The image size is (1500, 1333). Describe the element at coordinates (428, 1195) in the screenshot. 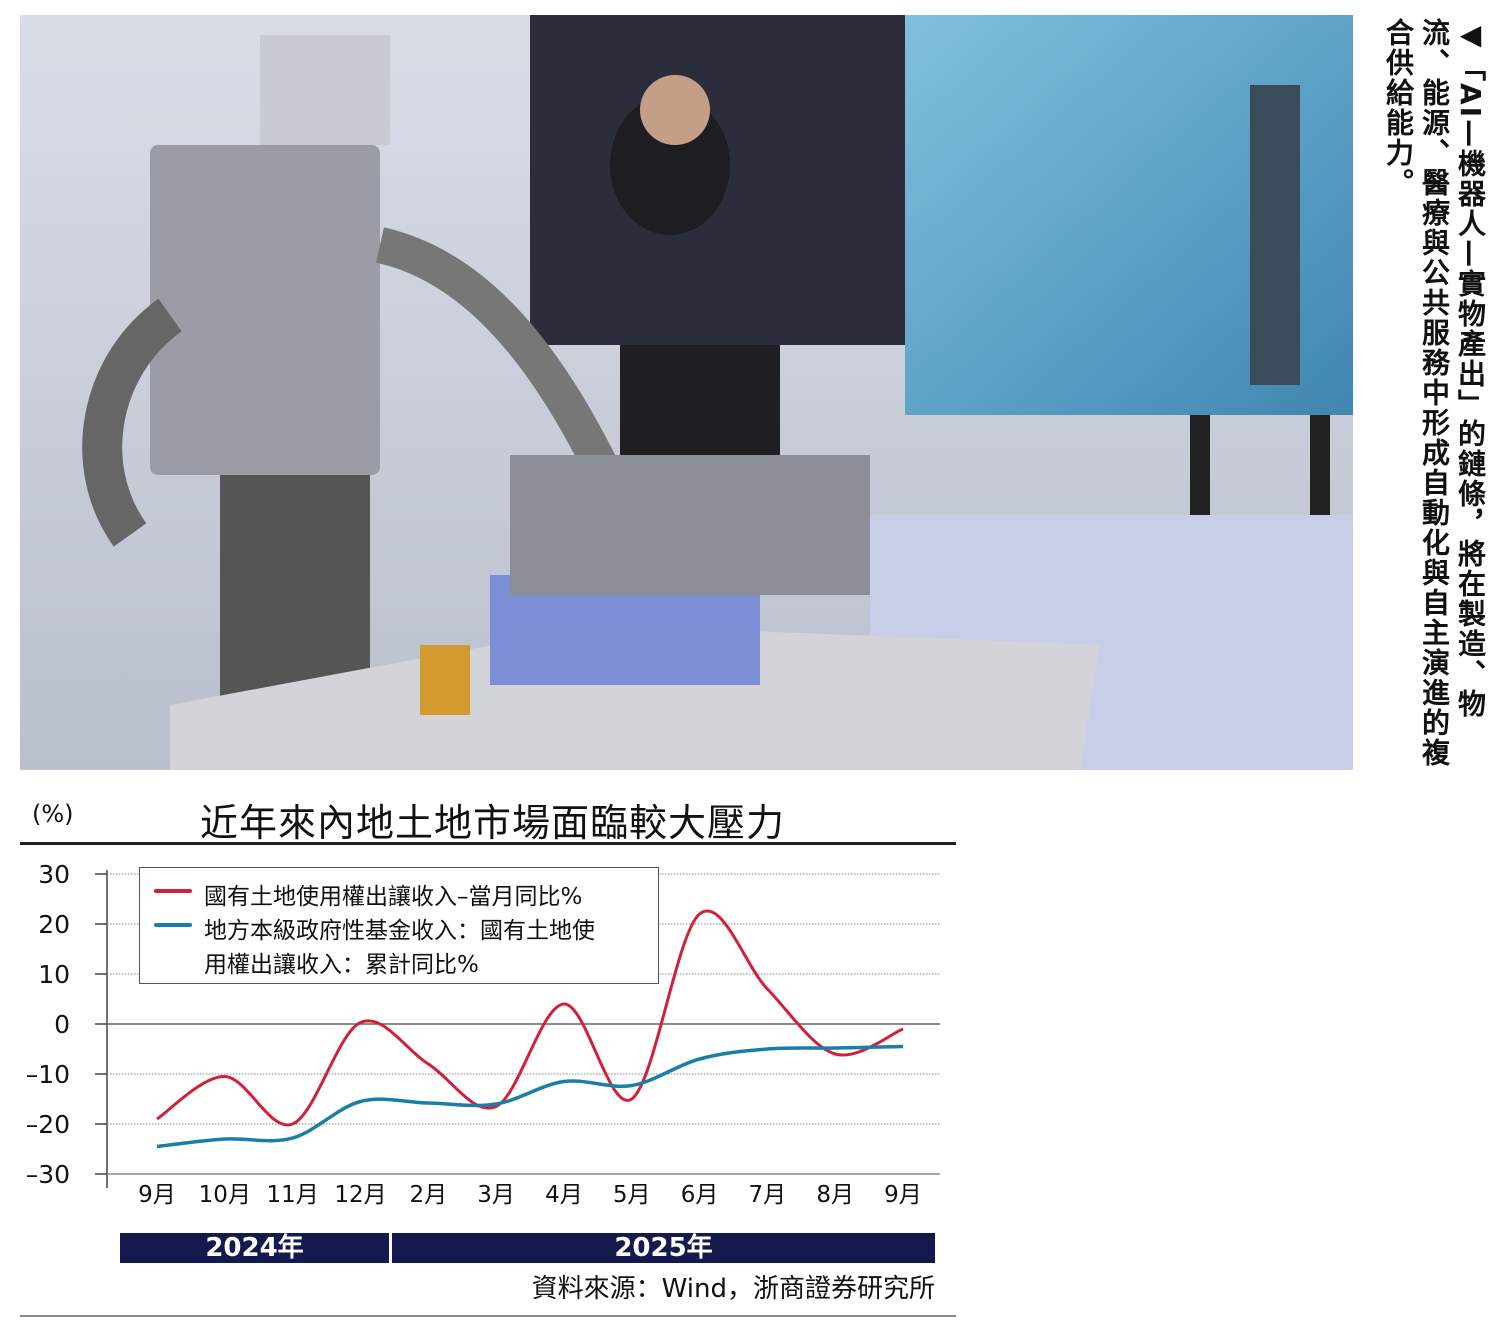

I see `x-tick-label: 2月` at that location.